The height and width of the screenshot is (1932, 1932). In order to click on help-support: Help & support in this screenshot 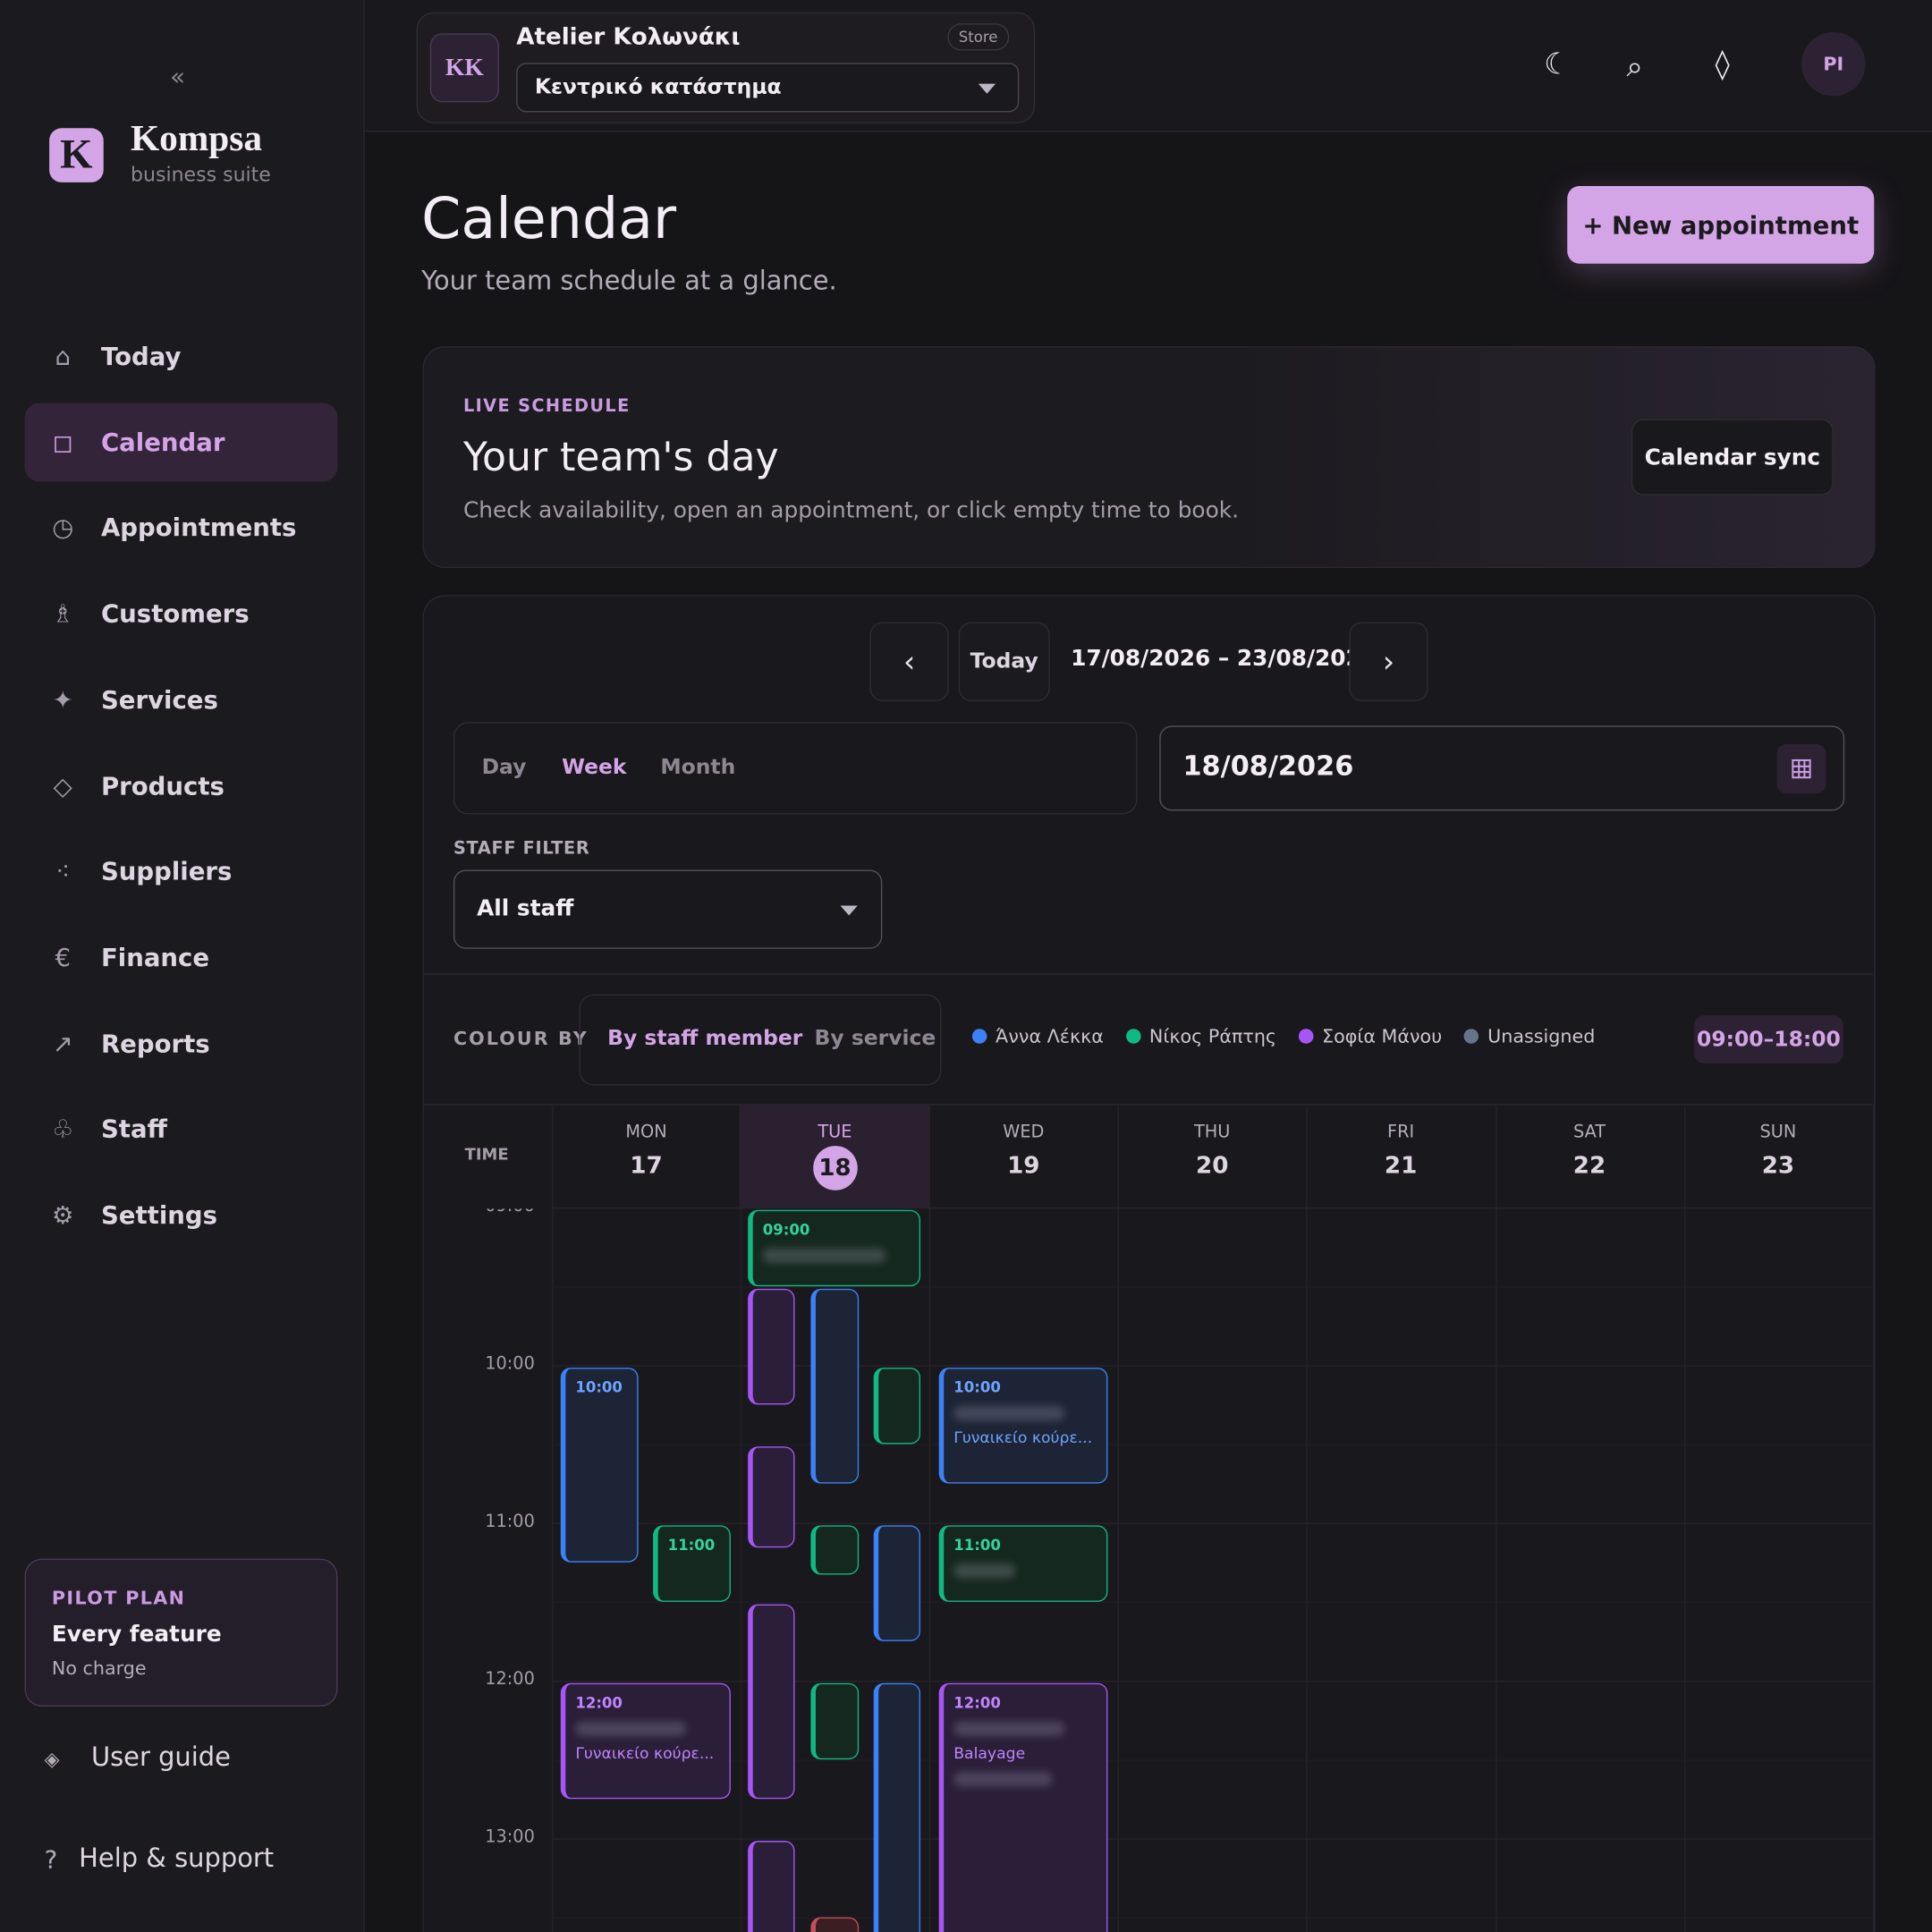, I will do `click(177, 1858)`.